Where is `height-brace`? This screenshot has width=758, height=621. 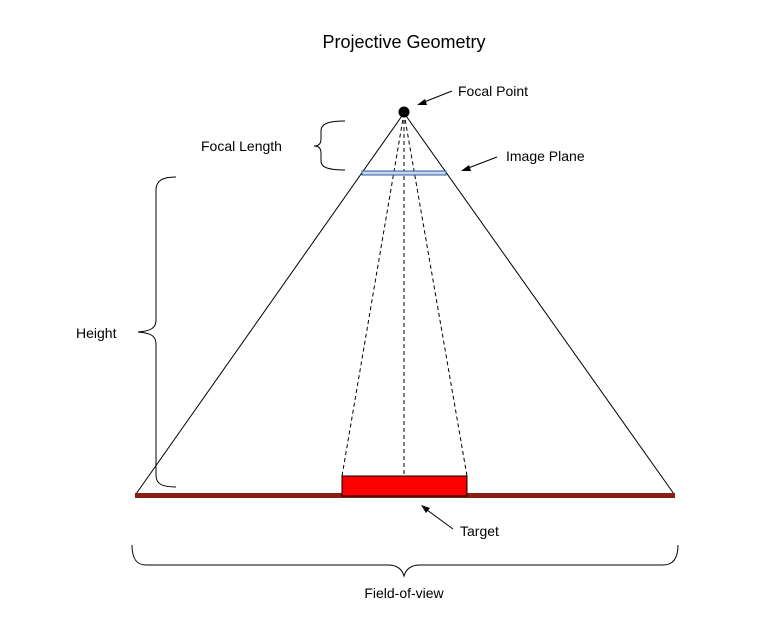
height-brace is located at coordinates (157, 332).